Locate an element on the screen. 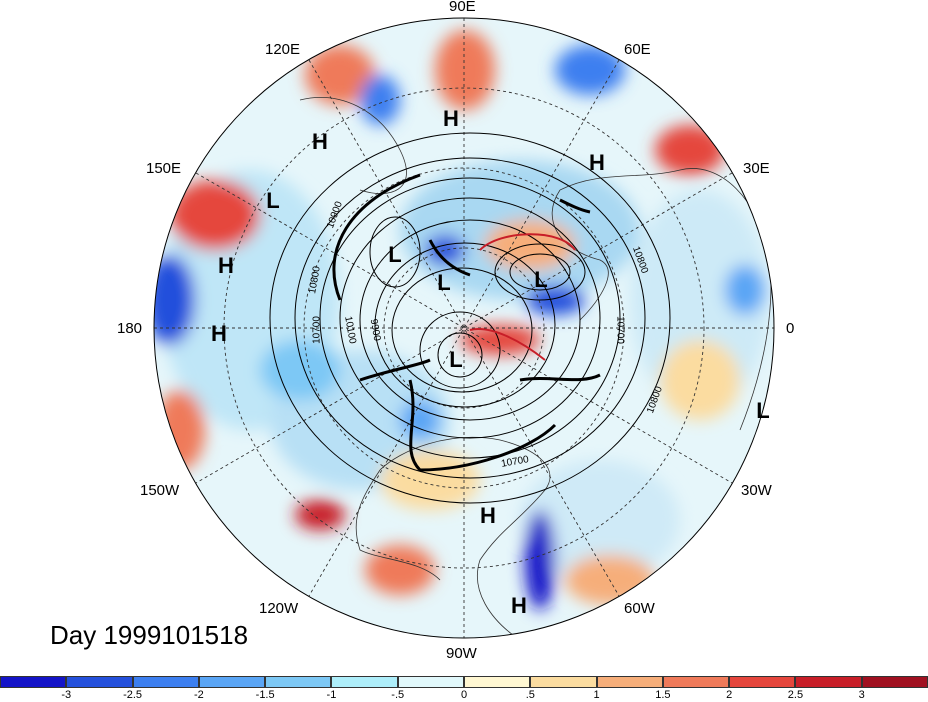 This screenshot has height=702, width=928. colorbar-tick-label: 2.5 is located at coordinates (795, 695).